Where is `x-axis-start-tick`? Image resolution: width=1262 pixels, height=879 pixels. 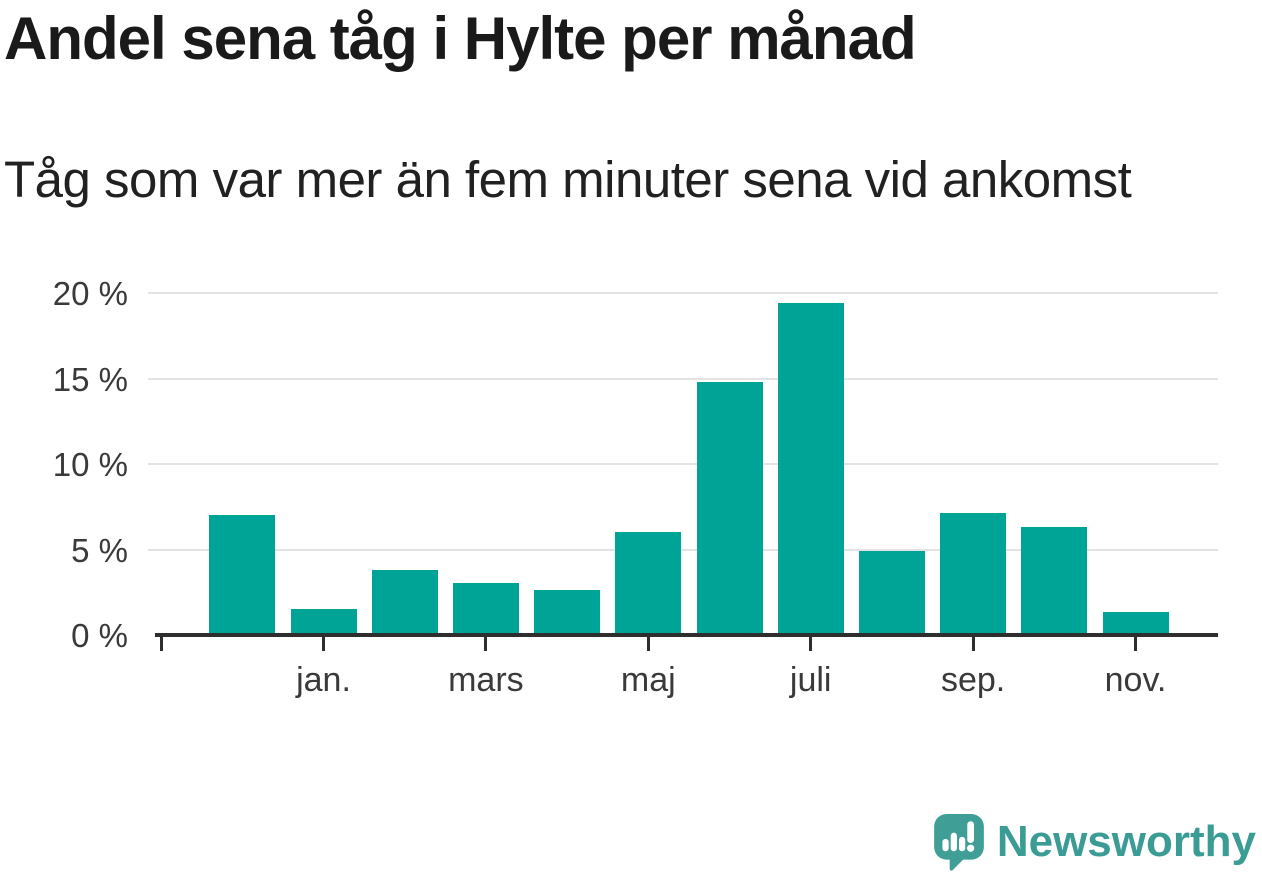 x-axis-start-tick is located at coordinates (161, 643).